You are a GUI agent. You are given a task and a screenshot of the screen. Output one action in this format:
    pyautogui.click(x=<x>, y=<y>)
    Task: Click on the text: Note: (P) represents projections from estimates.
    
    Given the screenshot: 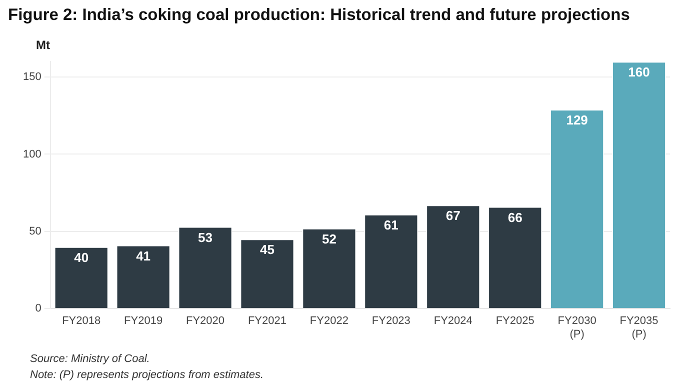 What is the action you would take?
    pyautogui.click(x=147, y=375)
    